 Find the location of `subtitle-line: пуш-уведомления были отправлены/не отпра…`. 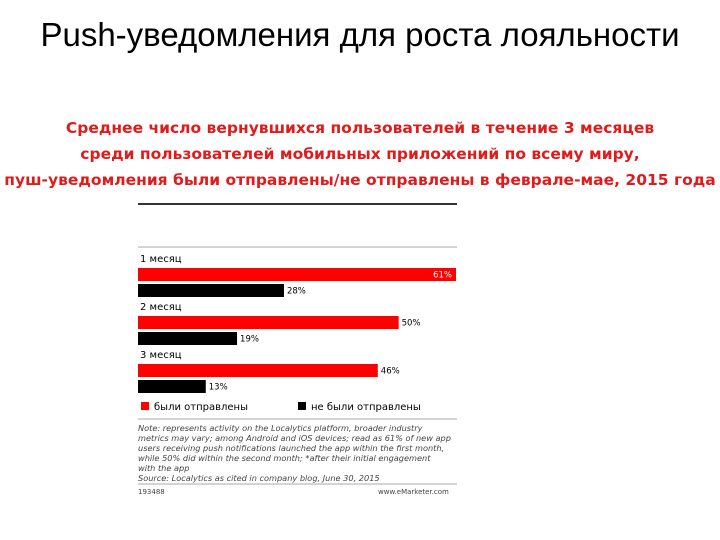

subtitle-line: пуш-уведомления были отправлены/не отпра… is located at coordinates (360, 180).